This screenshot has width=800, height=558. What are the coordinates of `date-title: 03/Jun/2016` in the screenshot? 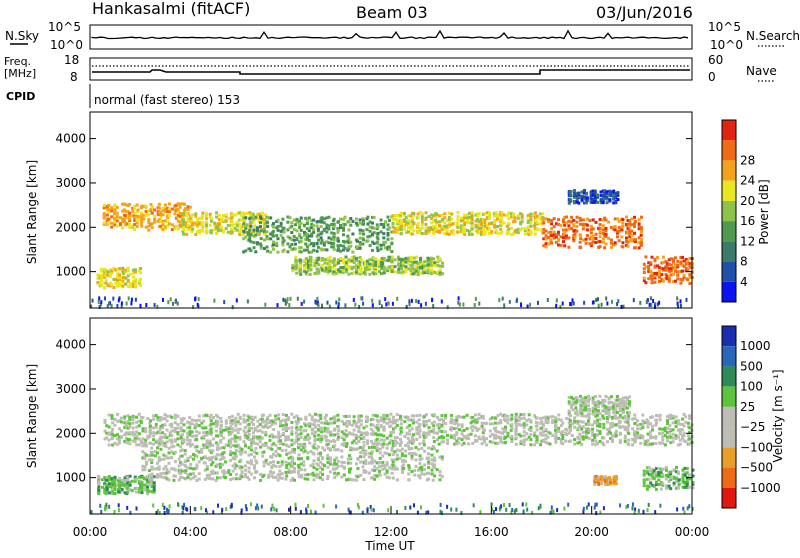 It's located at (644, 12).